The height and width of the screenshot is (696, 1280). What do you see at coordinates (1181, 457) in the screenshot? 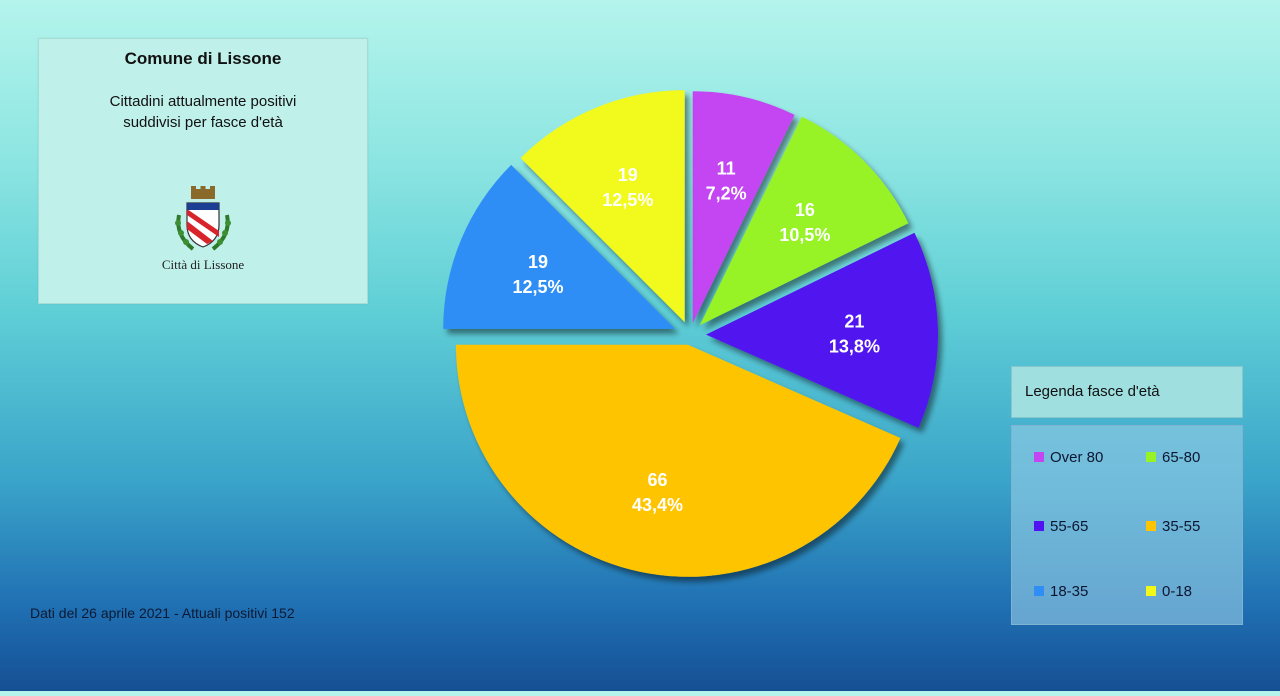
I see `legend-label: 65-80` at bounding box center [1181, 457].